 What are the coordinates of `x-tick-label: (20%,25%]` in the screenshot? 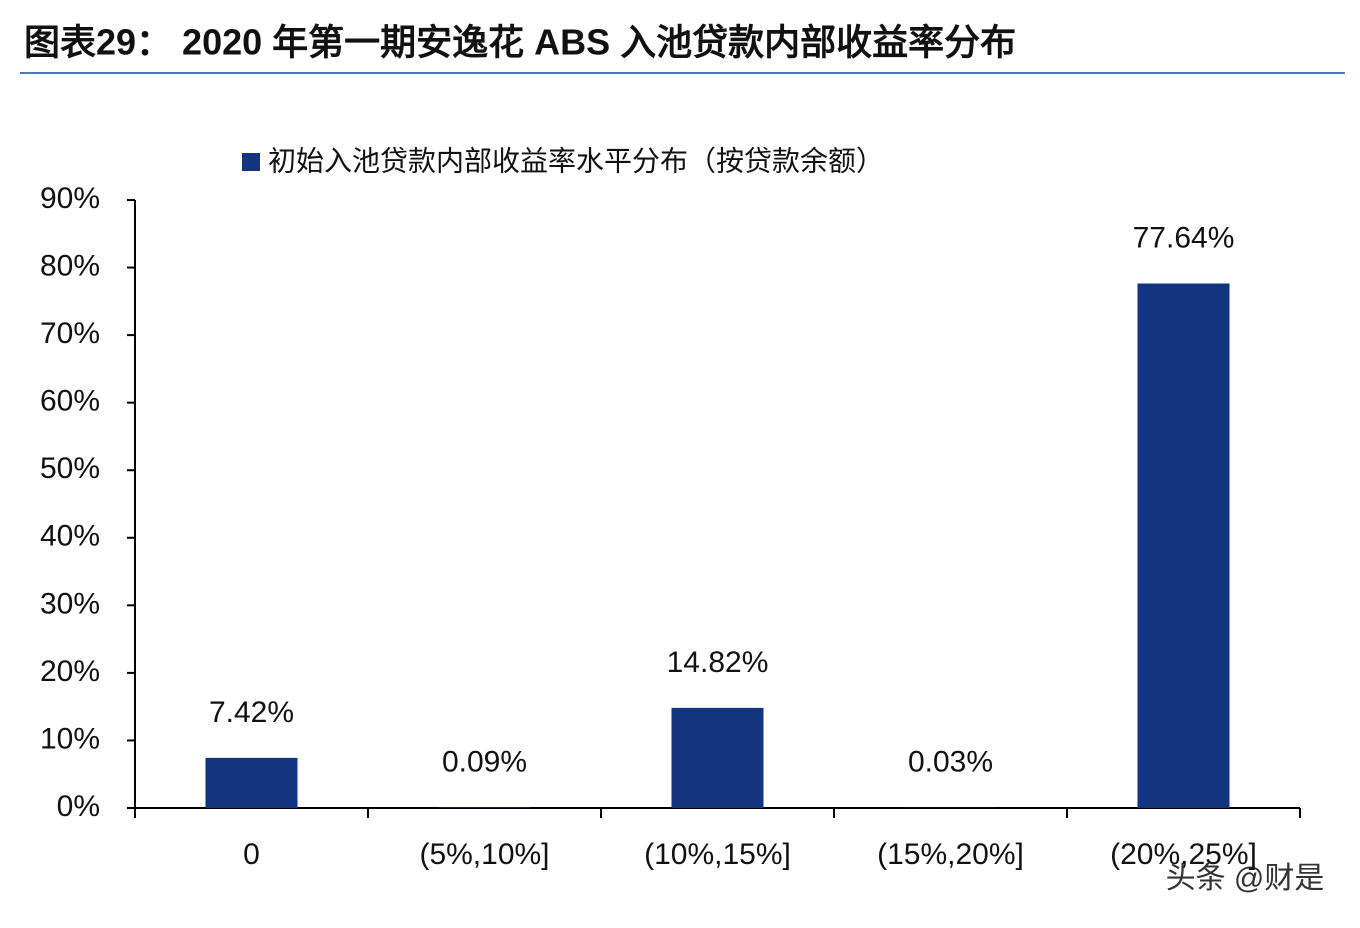 It's located at (1183, 854).